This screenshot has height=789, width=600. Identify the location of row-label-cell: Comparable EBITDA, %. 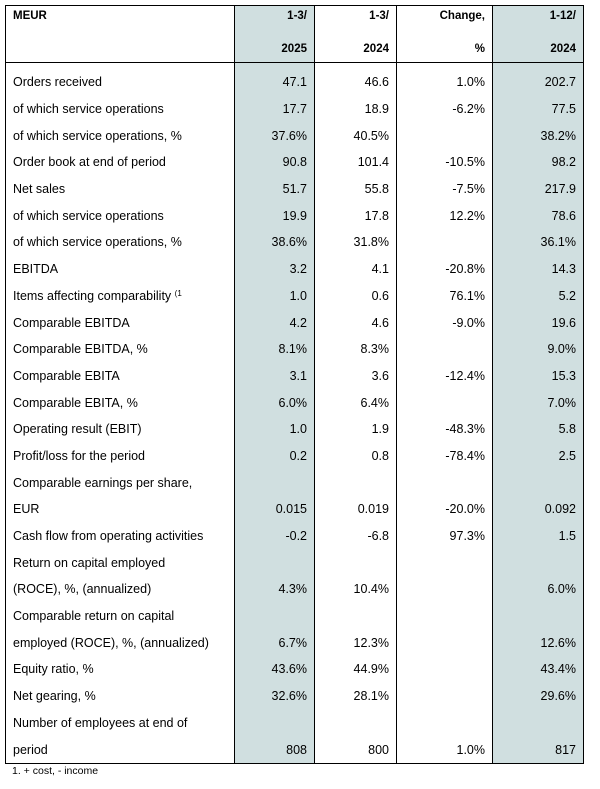
(120, 349).